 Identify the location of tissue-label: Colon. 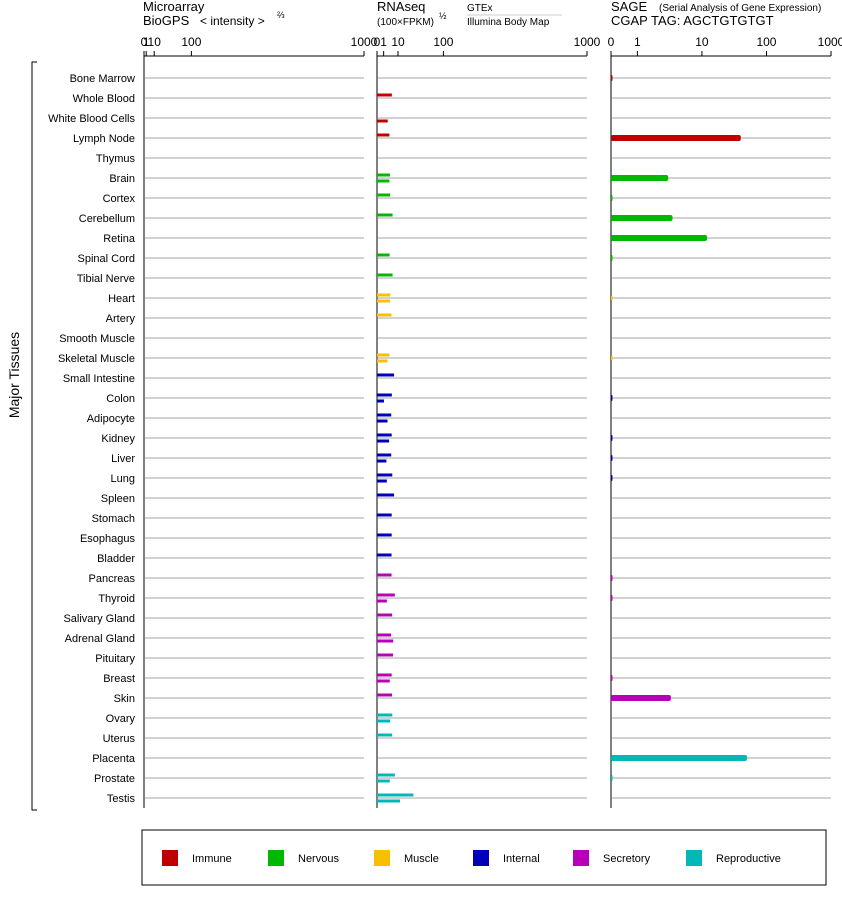
(120, 399).